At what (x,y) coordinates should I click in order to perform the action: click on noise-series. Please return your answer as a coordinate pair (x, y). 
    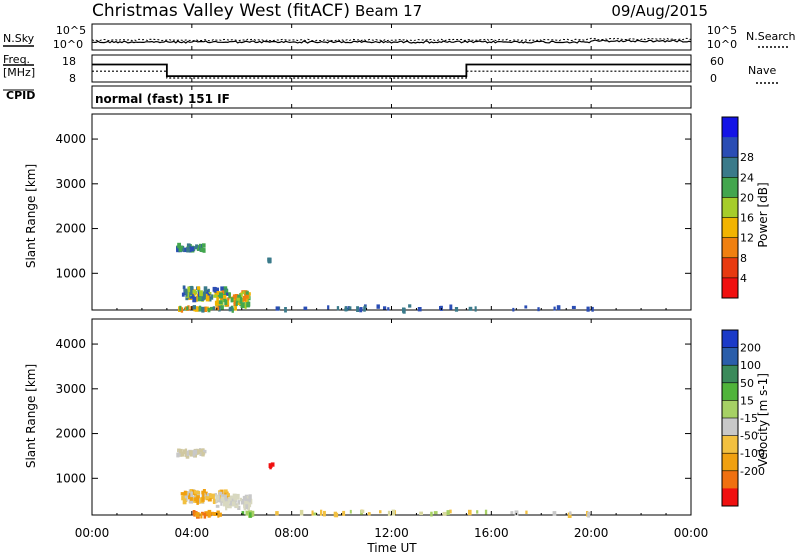
    Looking at the image, I should click on (391, 40).